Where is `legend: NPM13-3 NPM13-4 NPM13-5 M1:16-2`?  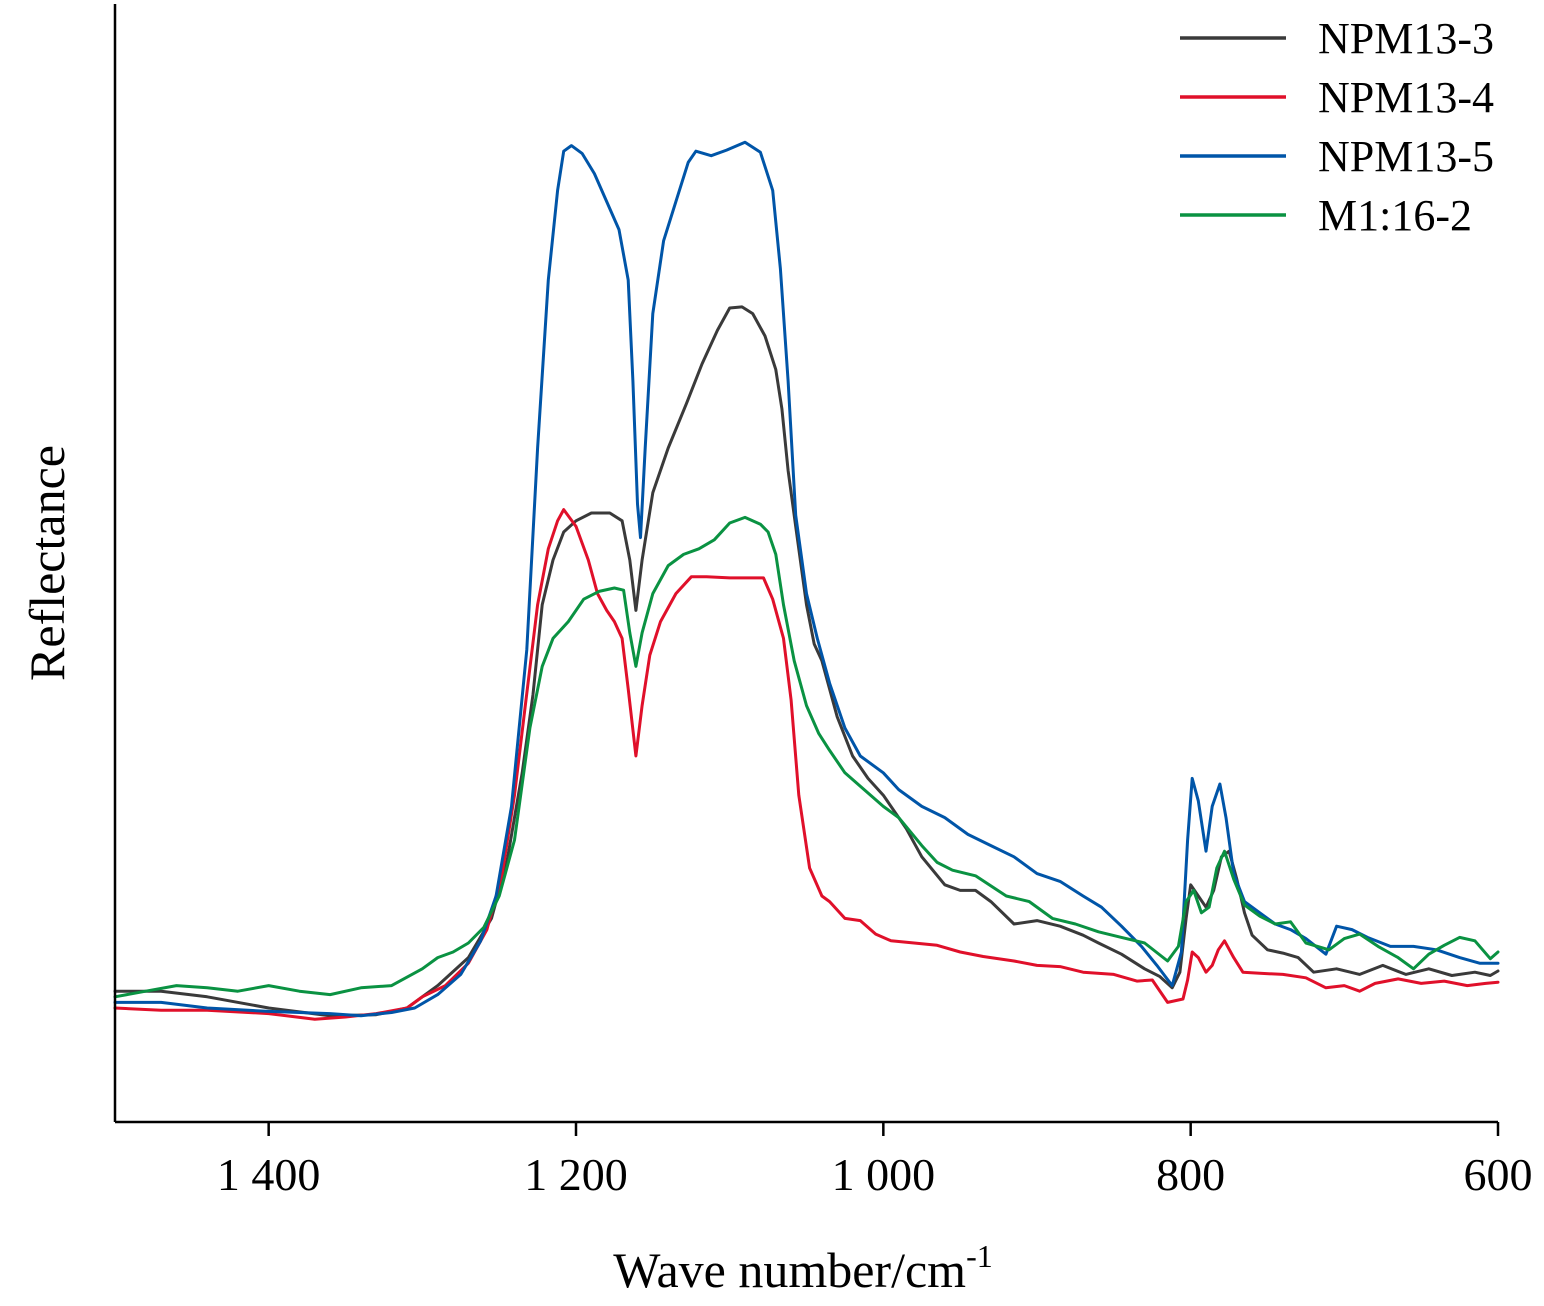
legend: NPM13-3 NPM13-4 NPM13-5 M1:16-2 is located at coordinates (1337, 127).